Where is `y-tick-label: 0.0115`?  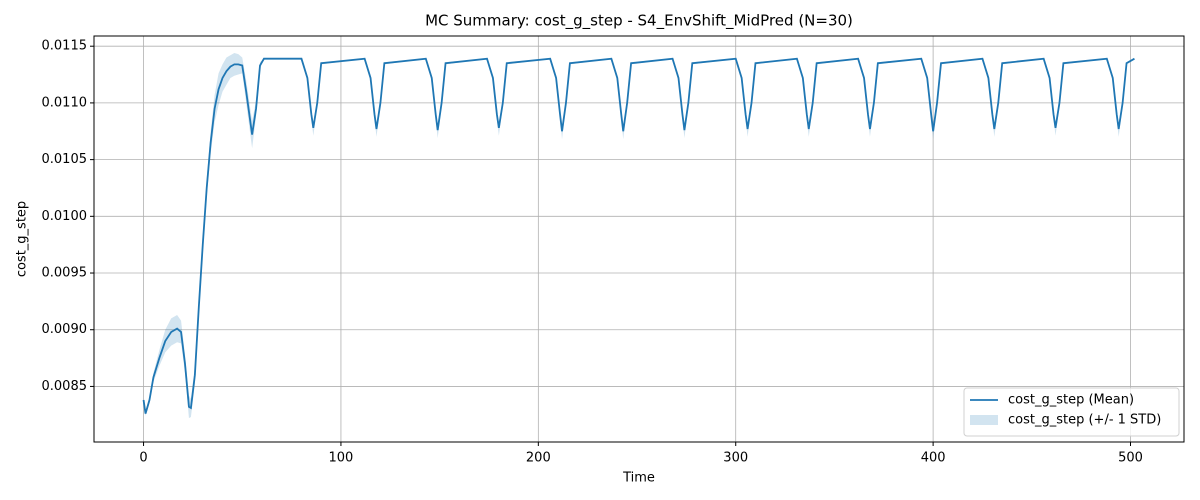
y-tick-label: 0.0115 is located at coordinates (65, 46).